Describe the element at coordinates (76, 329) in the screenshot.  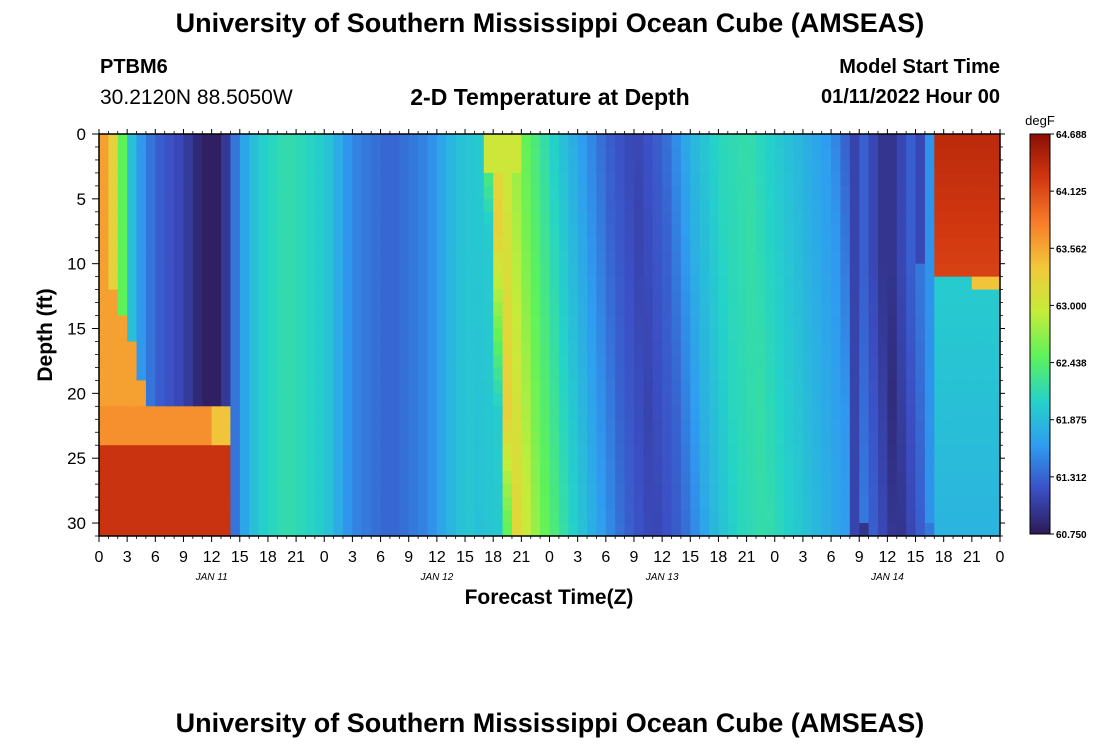
I see `y-tick-label: 15` at that location.